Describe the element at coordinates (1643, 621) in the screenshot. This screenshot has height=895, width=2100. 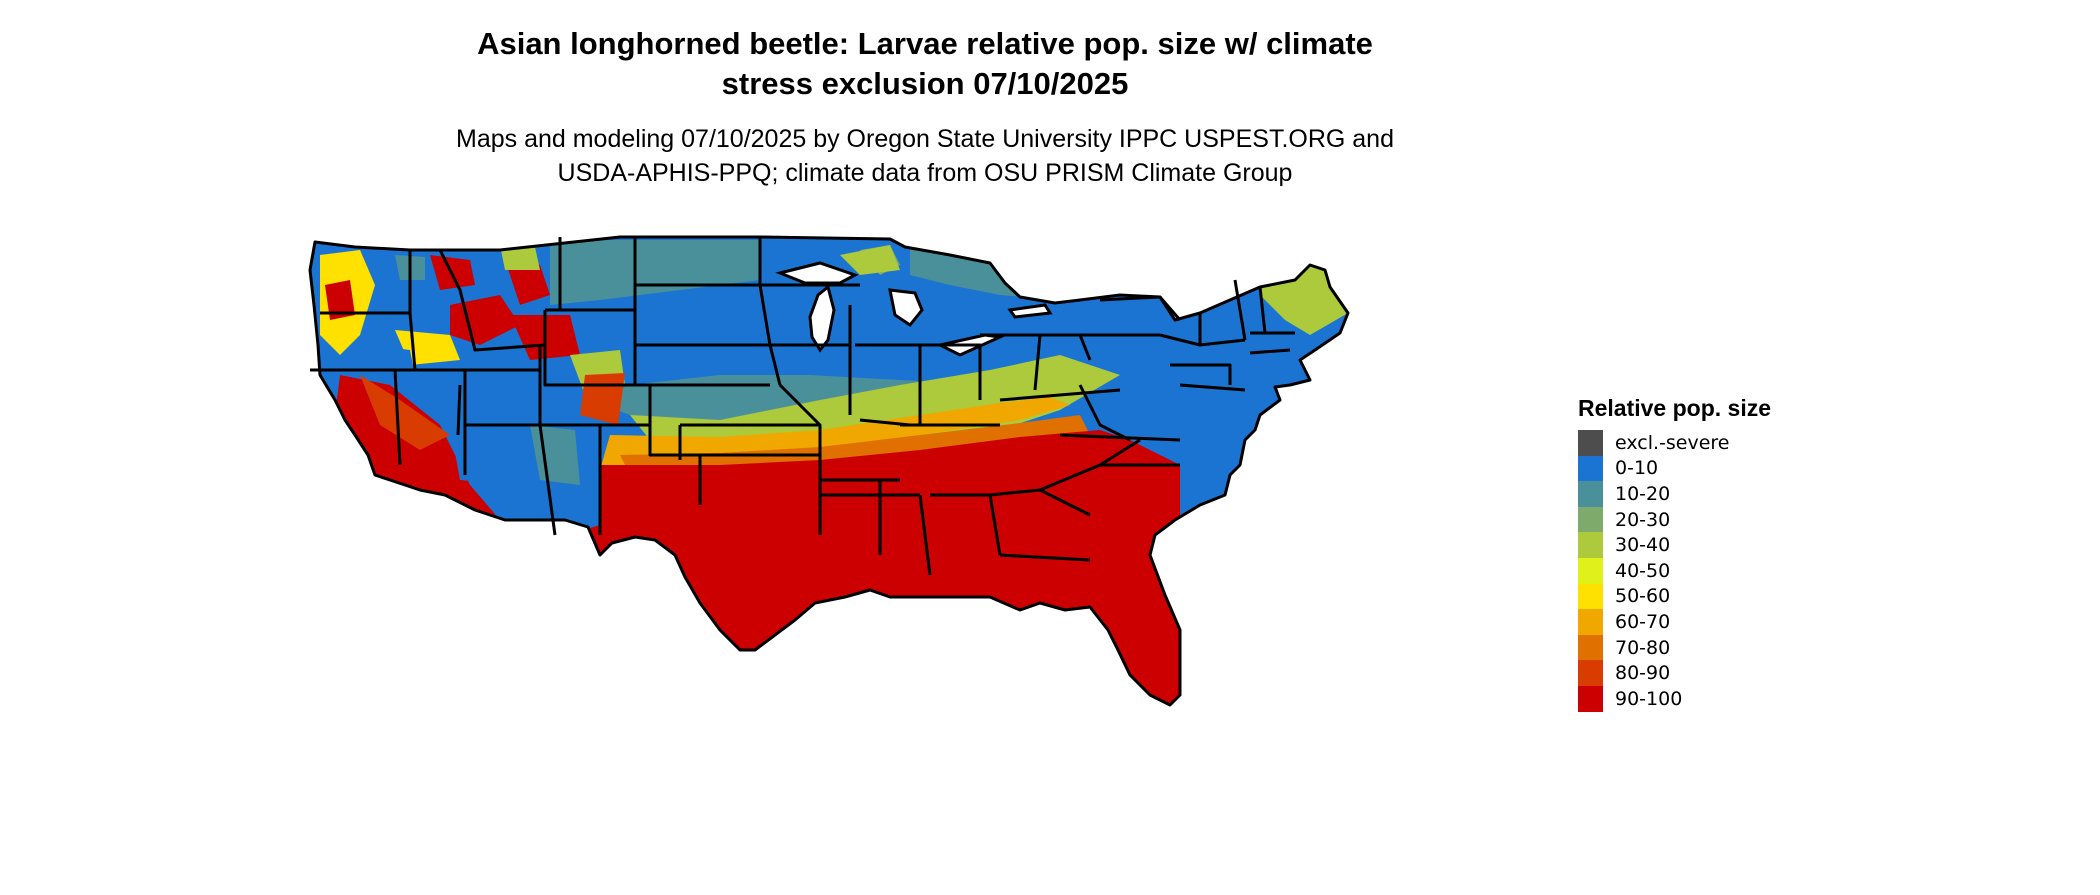
I see `legend-label: 60-70` at that location.